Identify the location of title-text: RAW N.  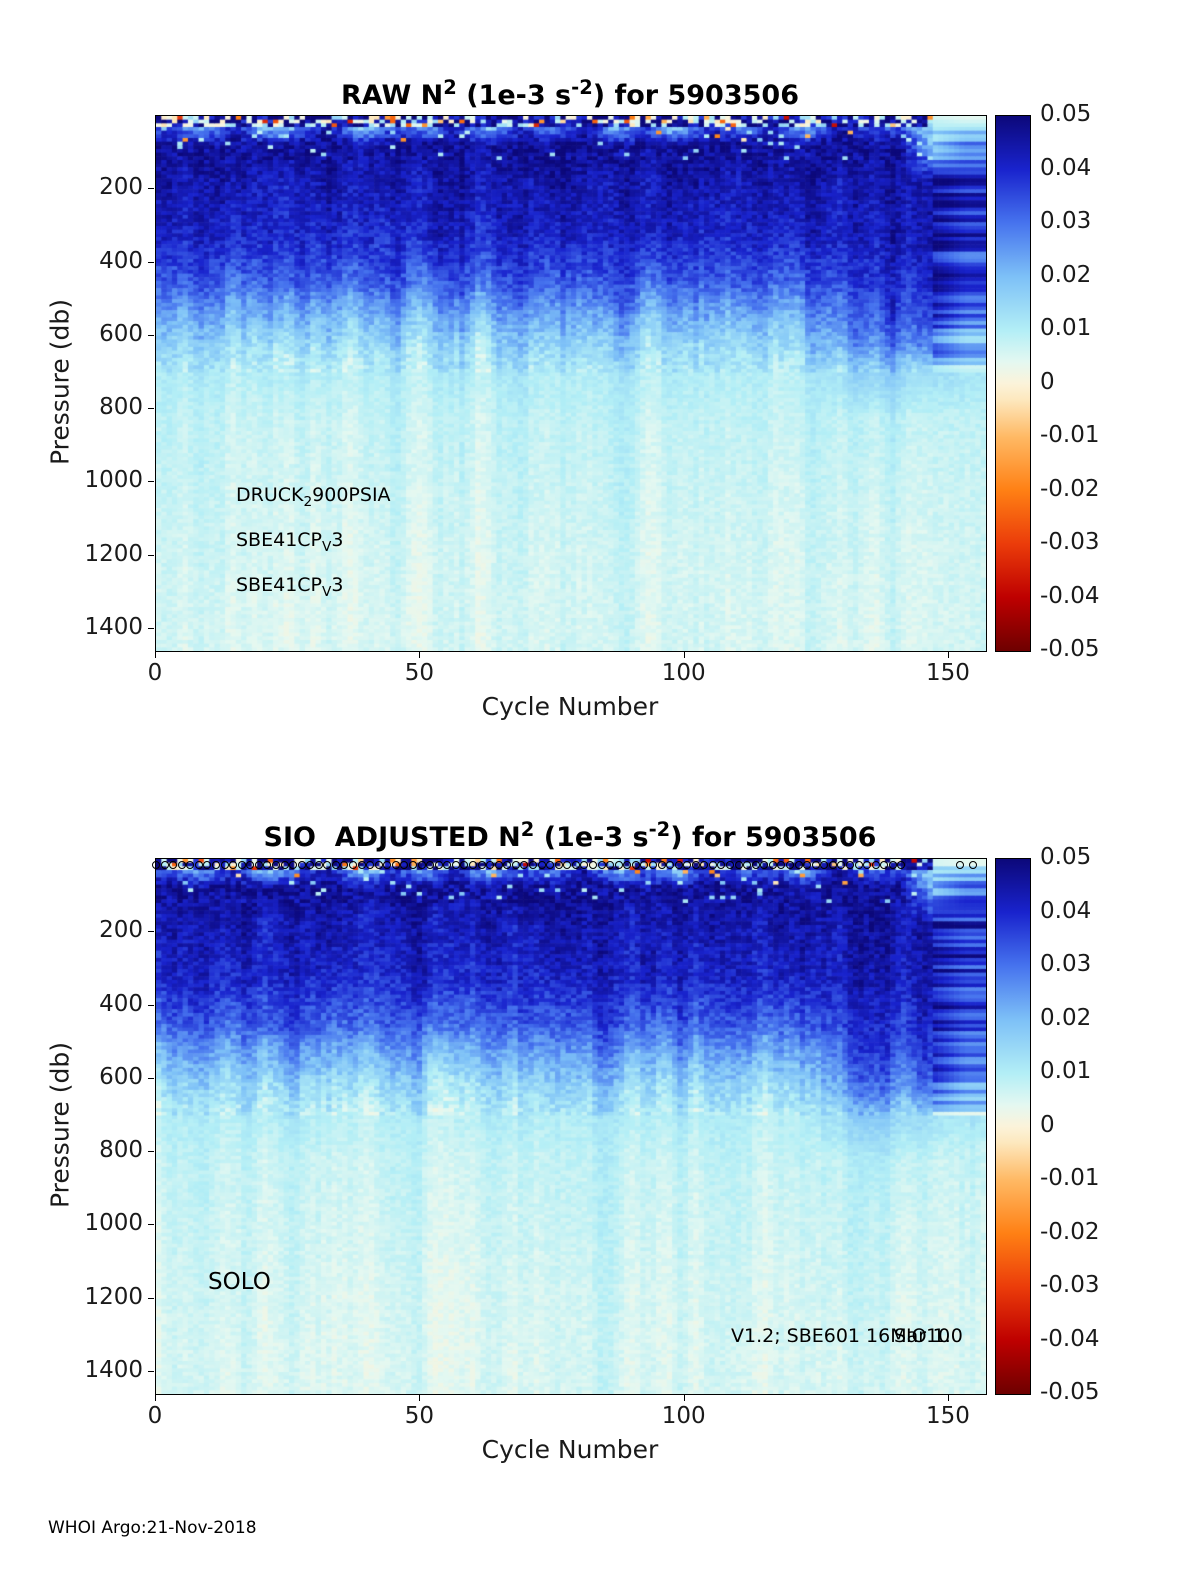
(392, 95).